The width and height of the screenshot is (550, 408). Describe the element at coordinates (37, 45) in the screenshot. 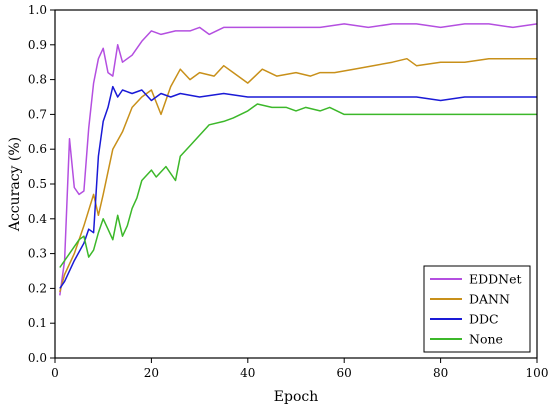

I see `y-tick-label: 0.9` at that location.